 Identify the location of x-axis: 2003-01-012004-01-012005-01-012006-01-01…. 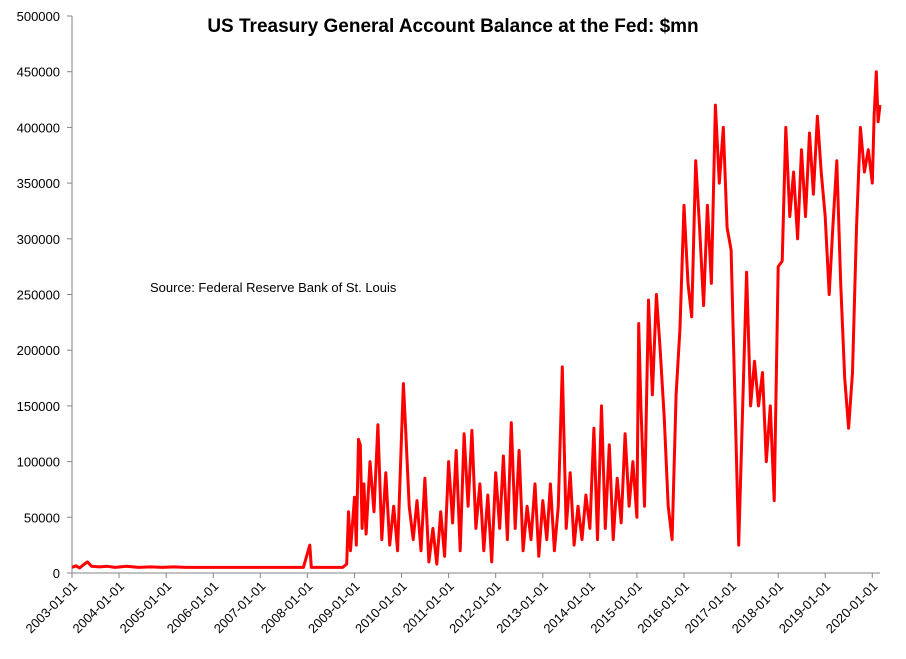
(451, 604).